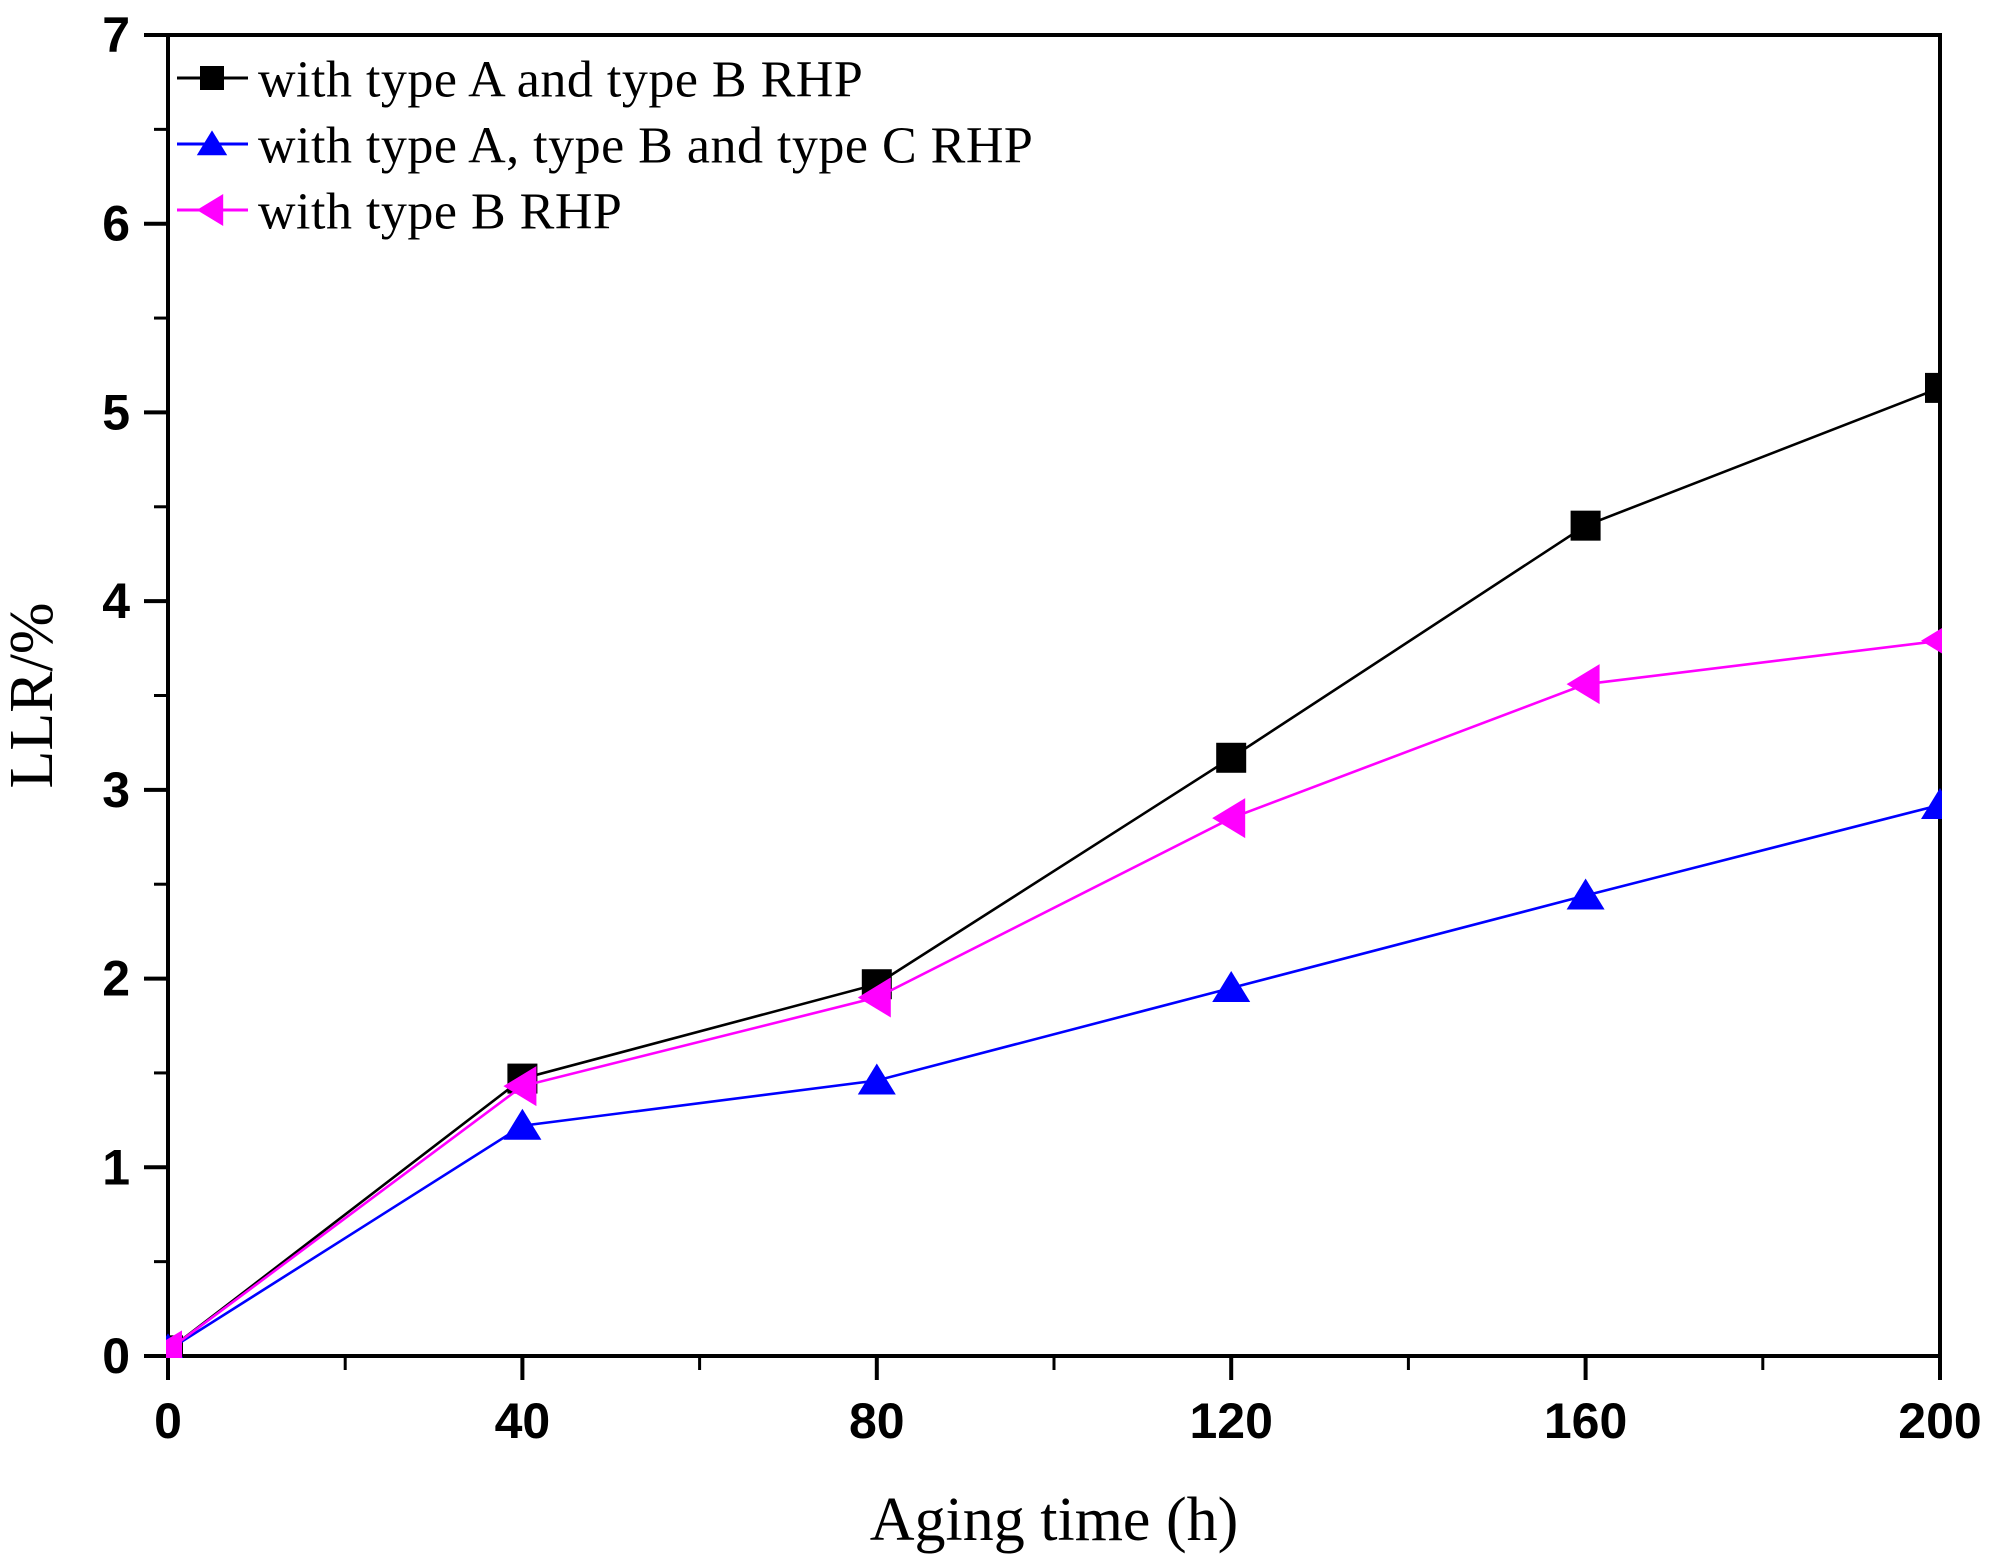 The image size is (1991, 1566). I want to click on legend-label: with type B RHP, so click(440, 212).